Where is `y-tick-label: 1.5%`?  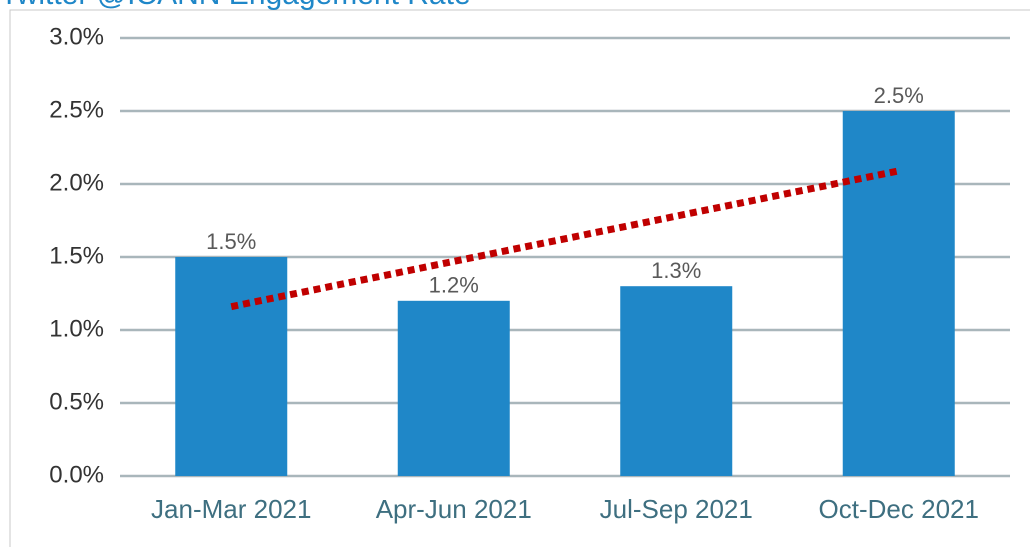
y-tick-label: 1.5% is located at coordinates (76, 255).